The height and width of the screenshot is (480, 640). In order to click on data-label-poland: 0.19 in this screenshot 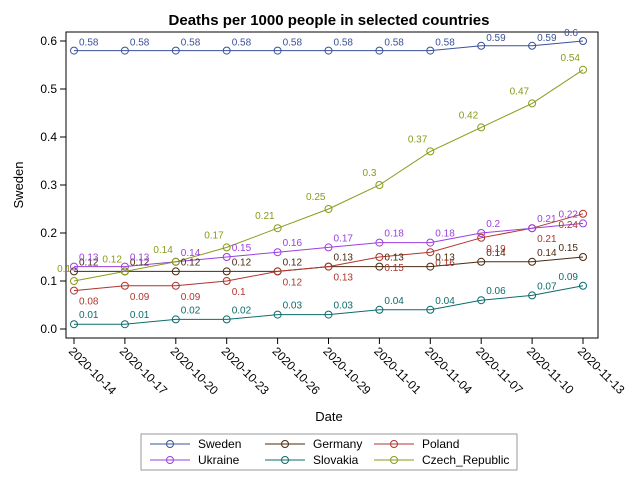, I will do `click(496, 249)`.